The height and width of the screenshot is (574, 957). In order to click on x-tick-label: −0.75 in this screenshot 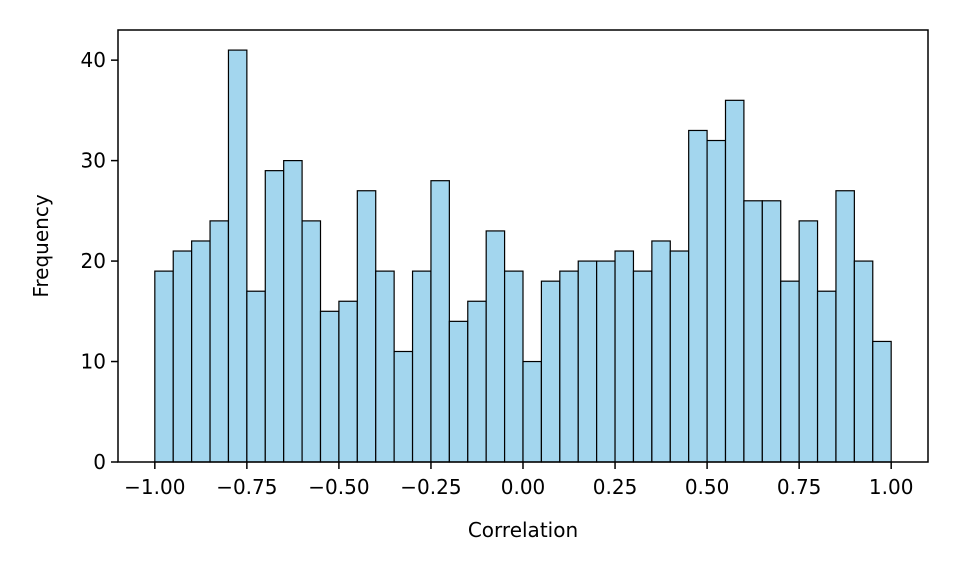, I will do `click(246, 487)`.